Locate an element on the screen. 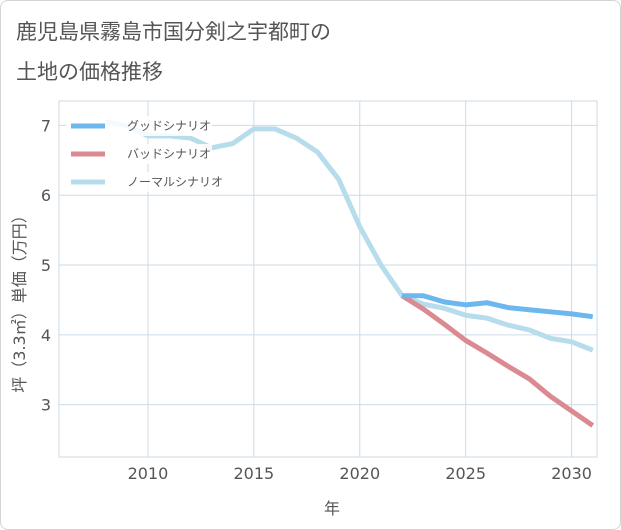 This screenshot has height=530, width=621. x-tick-label-2010: 2010 is located at coordinates (148, 473).